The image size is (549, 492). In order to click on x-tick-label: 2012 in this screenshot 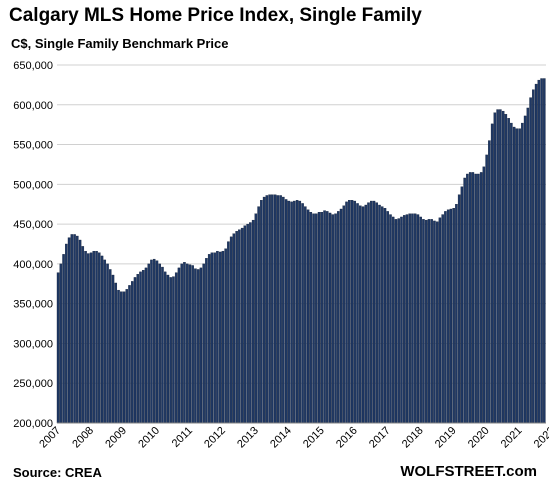, I will do `click(215, 438)`.